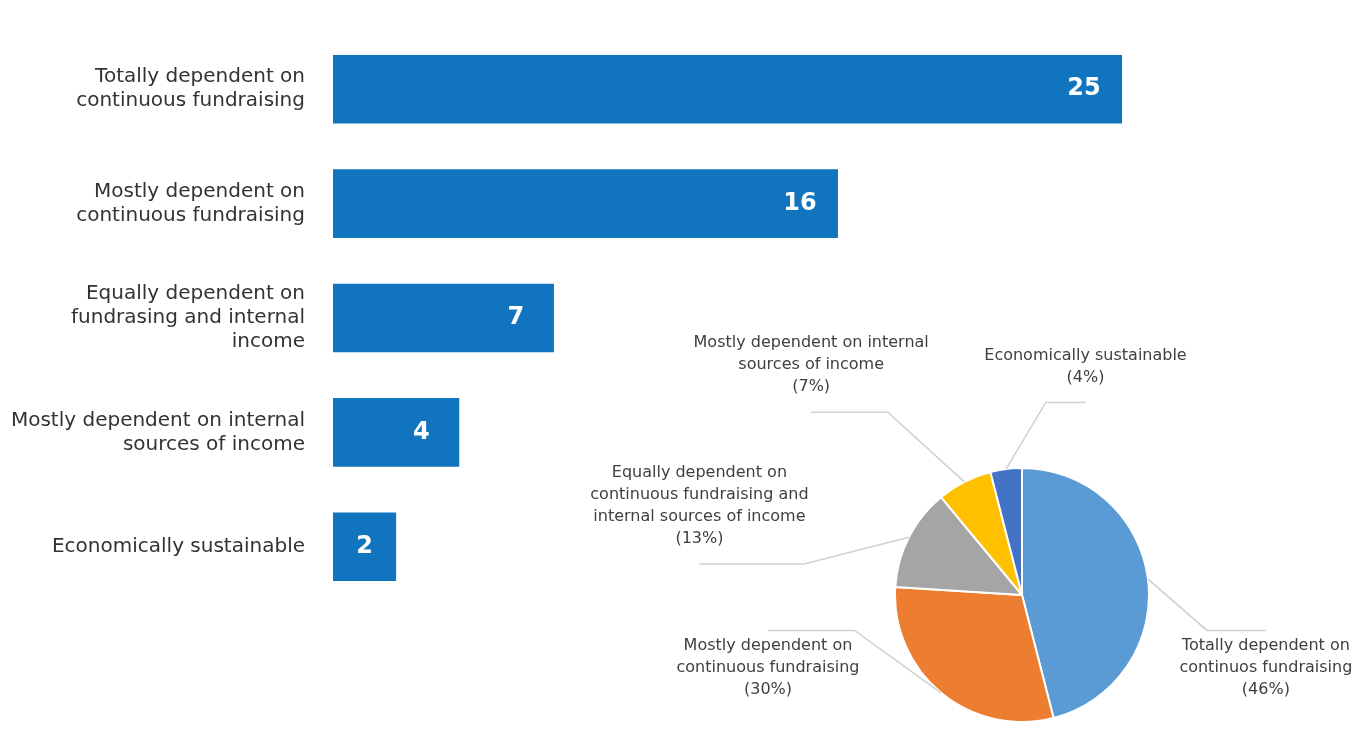  Describe the element at coordinates (811, 353) in the screenshot. I see `slice-label: Mostly dependent on internal sources of income` at that location.